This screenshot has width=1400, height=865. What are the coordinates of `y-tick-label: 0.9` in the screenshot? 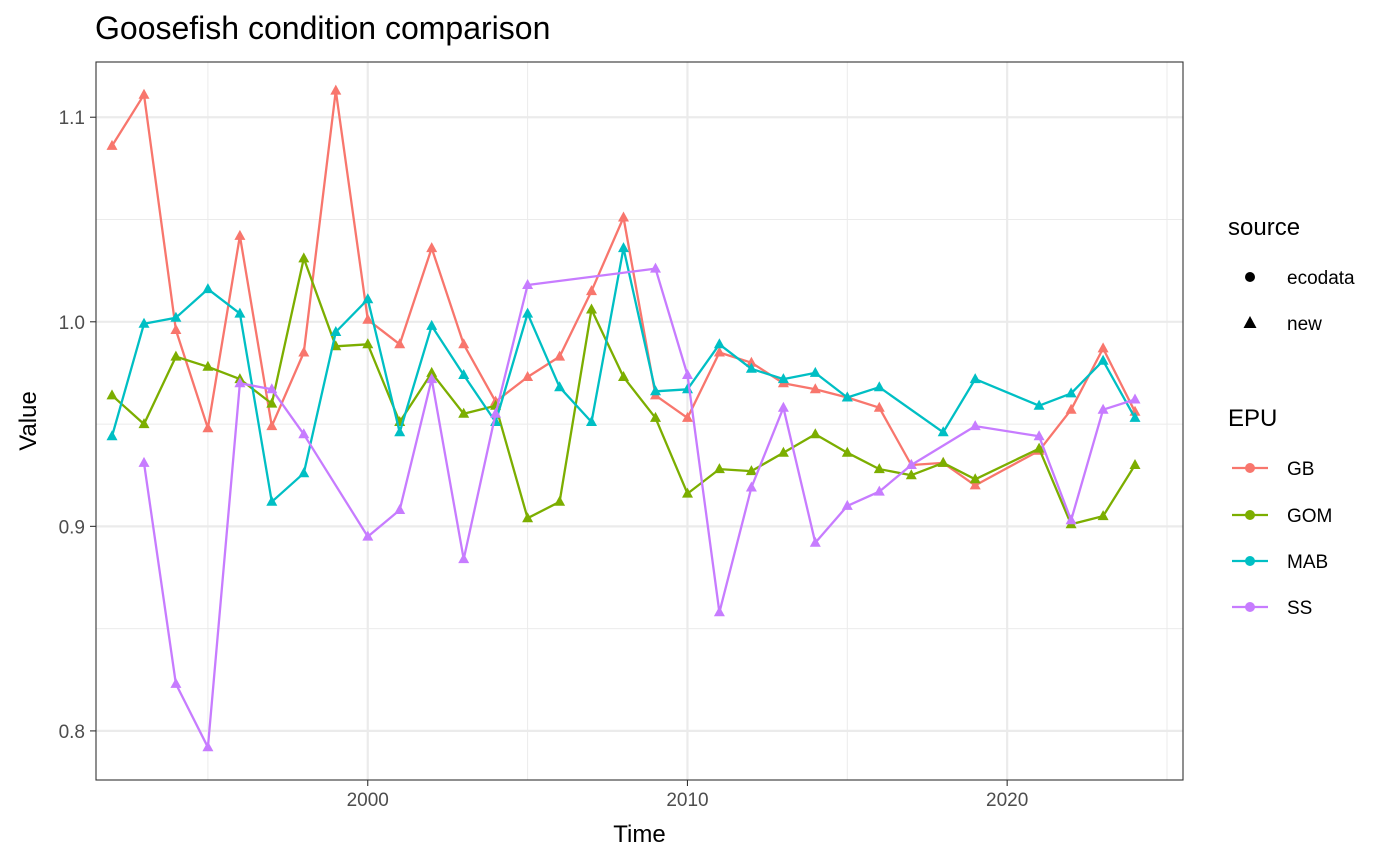 It's located at (72, 527).